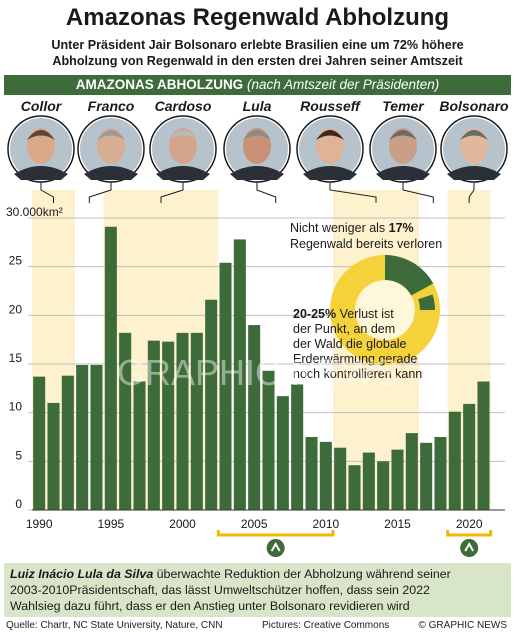  I want to click on president-bolsonaro: Bolsonaro, so click(474, 150).